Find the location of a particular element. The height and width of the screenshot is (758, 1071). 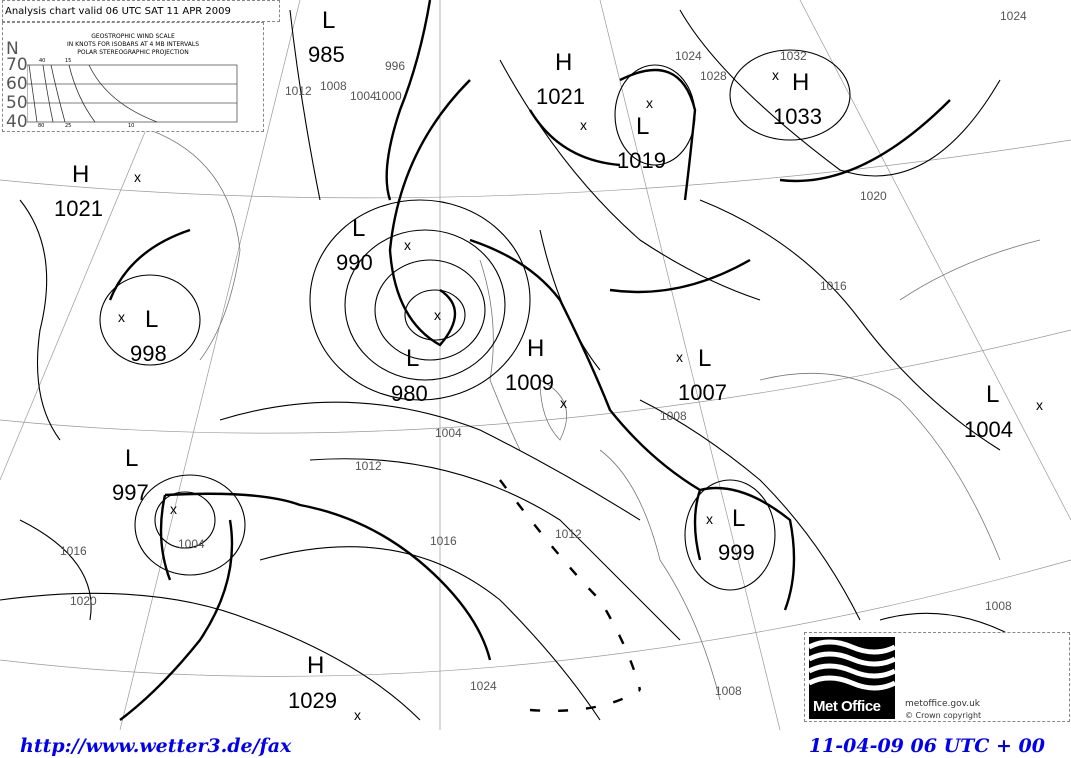

svg-text: 1000 is located at coordinates (388, 96).